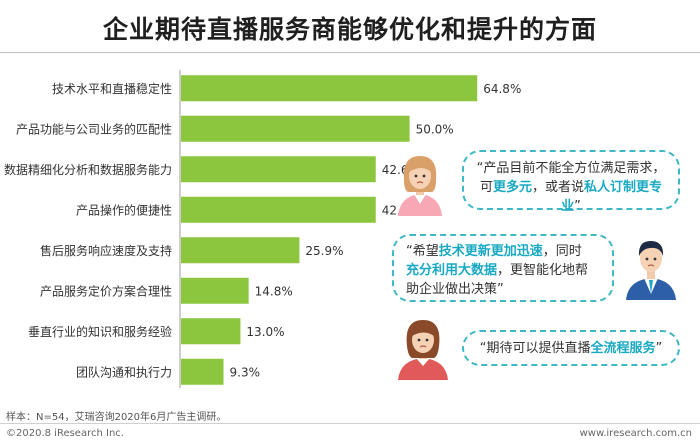  What do you see at coordinates (577, 206) in the screenshot?
I see `quote-1-text-4: ”` at bounding box center [577, 206].